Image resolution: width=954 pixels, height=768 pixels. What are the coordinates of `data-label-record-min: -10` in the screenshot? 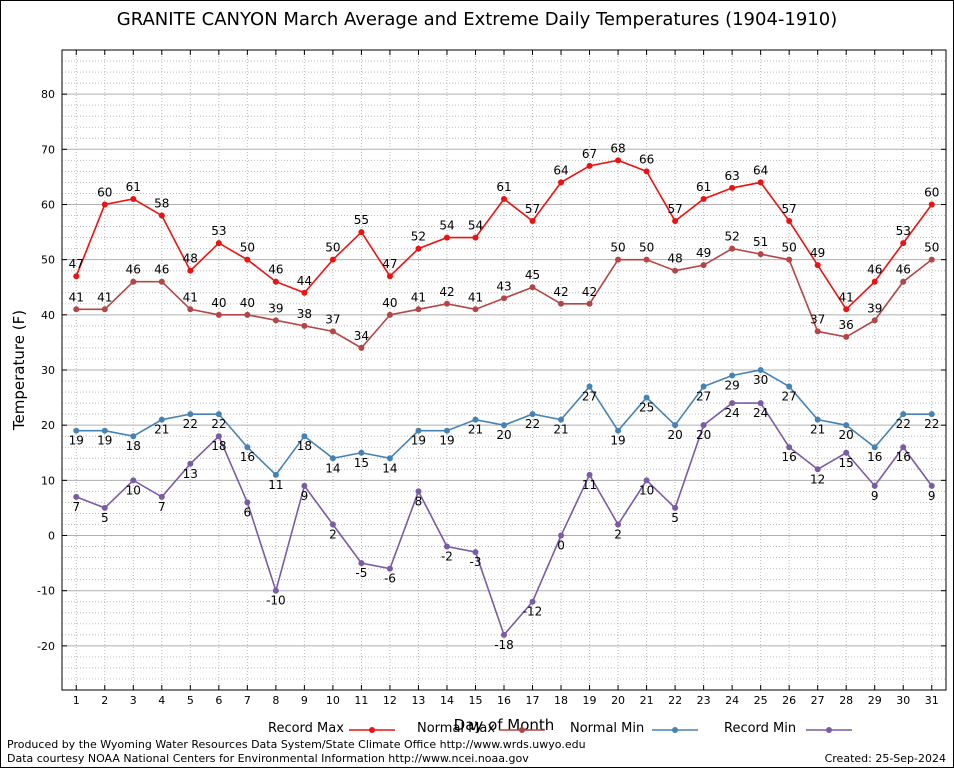 It's located at (276, 601).